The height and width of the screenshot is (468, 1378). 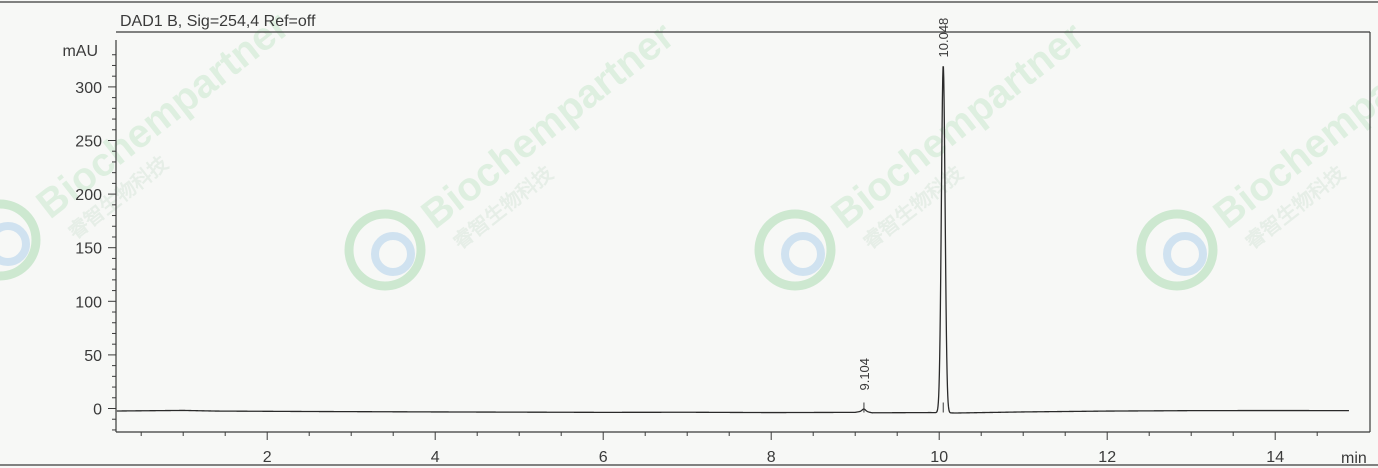 What do you see at coordinates (88, 195) in the screenshot?
I see `y-tick-label: 200` at bounding box center [88, 195].